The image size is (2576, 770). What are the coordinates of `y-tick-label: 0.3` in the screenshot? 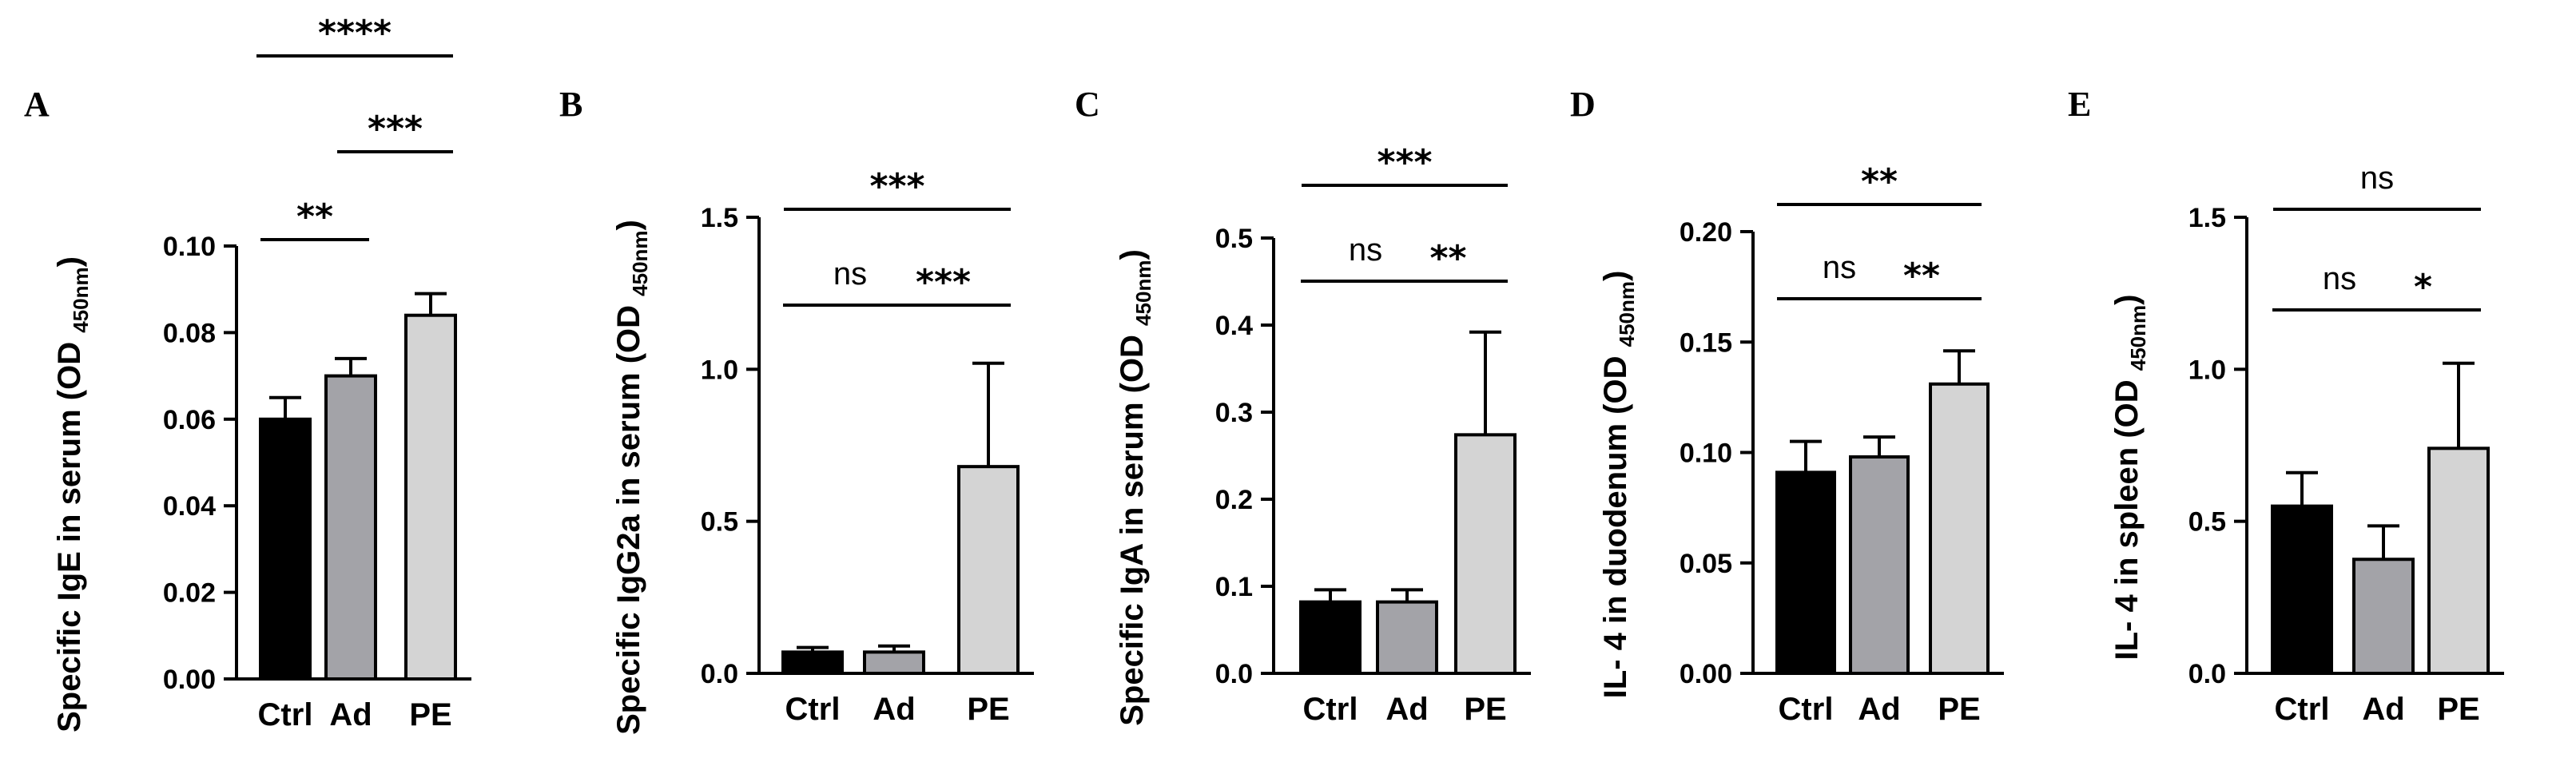 It's located at (1234, 413).